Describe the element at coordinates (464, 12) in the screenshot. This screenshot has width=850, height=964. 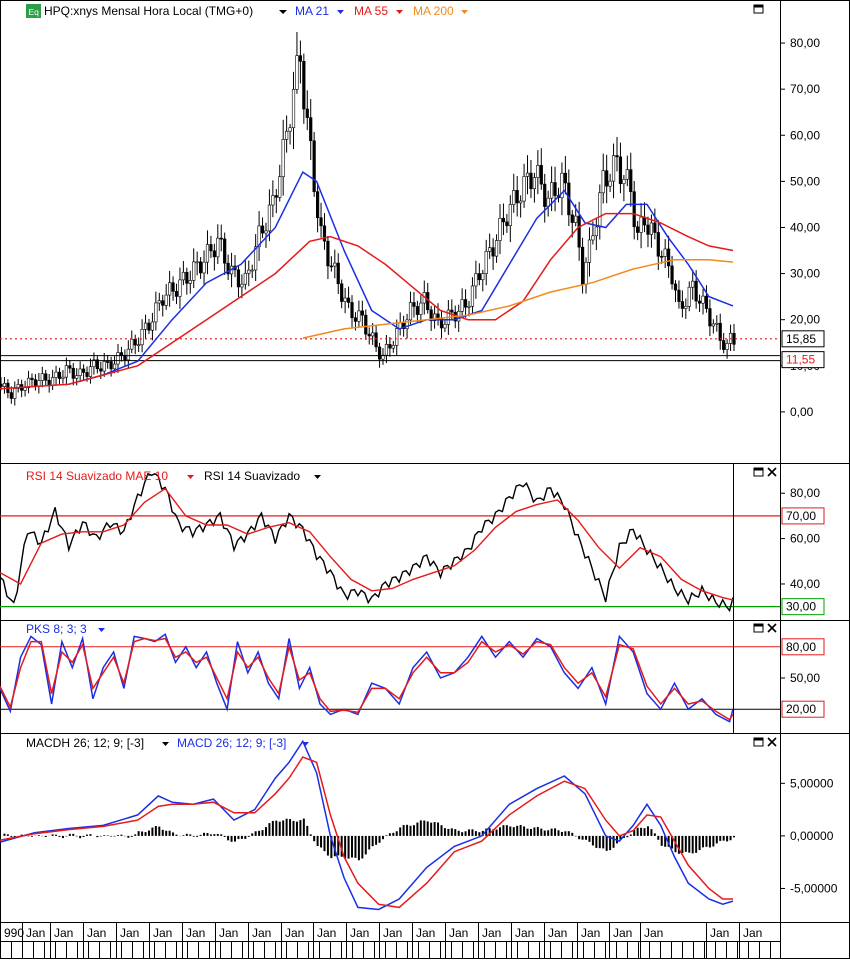
I see `ma200-chevron-down-icon` at that location.